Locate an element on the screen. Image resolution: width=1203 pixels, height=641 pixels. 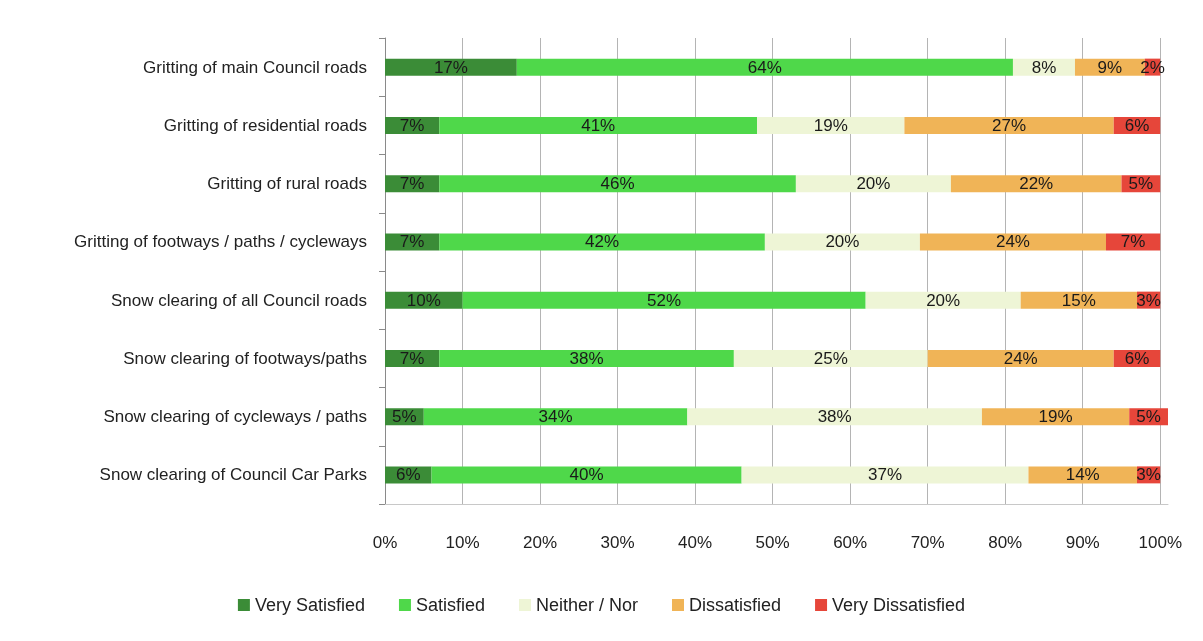
data-label: 37% is located at coordinates (885, 475).